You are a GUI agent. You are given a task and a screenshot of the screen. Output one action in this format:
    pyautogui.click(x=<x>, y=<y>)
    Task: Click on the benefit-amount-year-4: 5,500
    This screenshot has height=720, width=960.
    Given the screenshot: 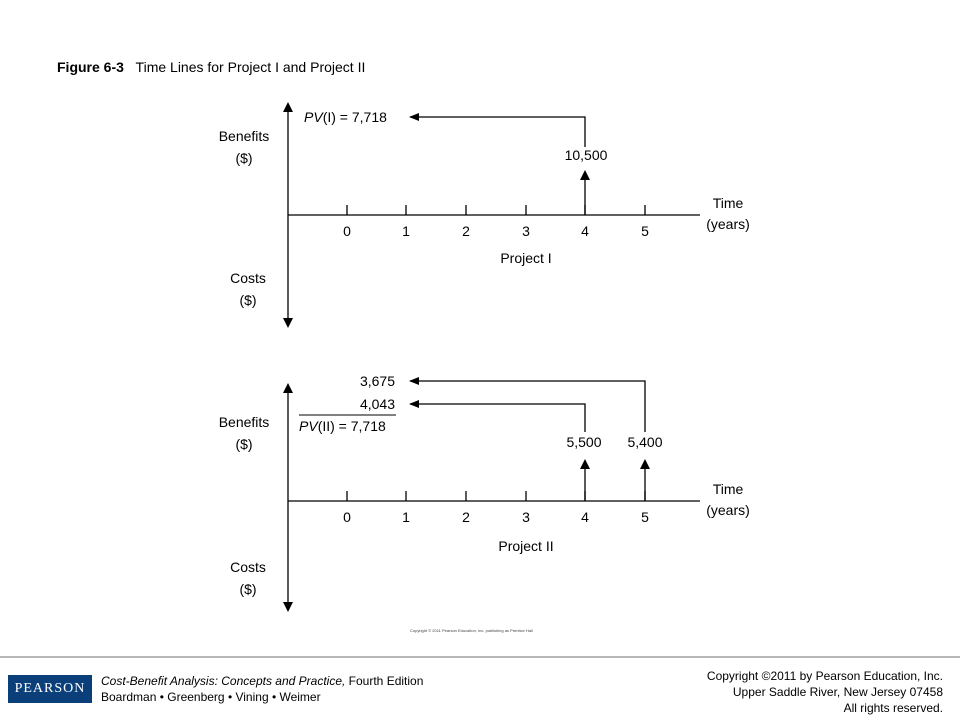 What is the action you would take?
    pyautogui.click(x=583, y=442)
    